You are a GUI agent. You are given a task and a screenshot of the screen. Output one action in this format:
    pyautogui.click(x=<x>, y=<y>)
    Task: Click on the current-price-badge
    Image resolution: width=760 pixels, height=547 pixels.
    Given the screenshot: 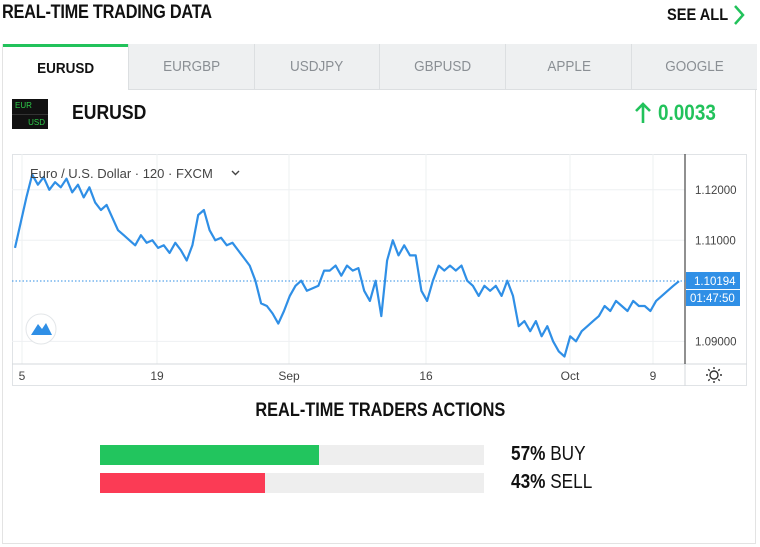 What is the action you would take?
    pyautogui.click(x=713, y=281)
    